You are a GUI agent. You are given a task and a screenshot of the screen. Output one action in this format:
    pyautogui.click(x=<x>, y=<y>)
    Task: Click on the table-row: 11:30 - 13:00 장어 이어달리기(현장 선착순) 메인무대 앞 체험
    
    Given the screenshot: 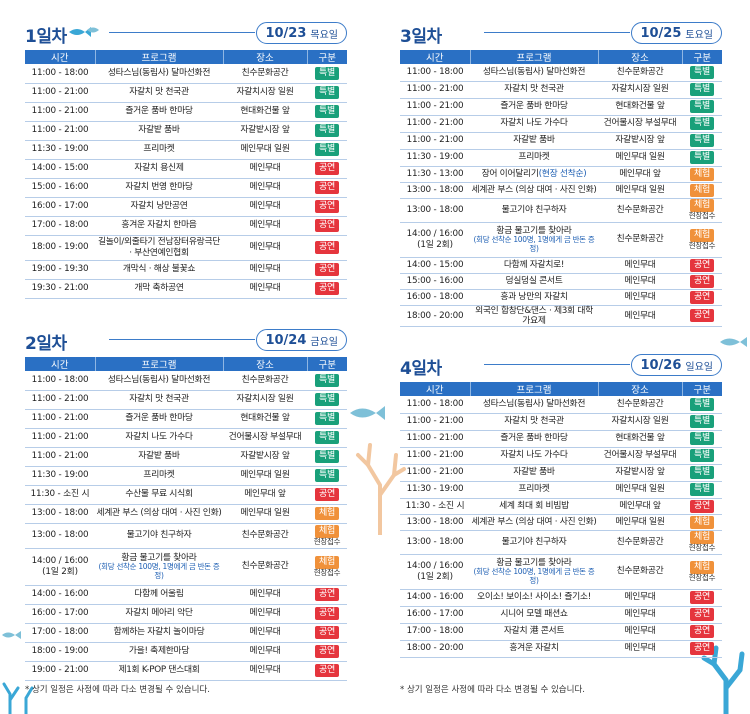 What is the action you would take?
    pyautogui.click(x=561, y=174)
    